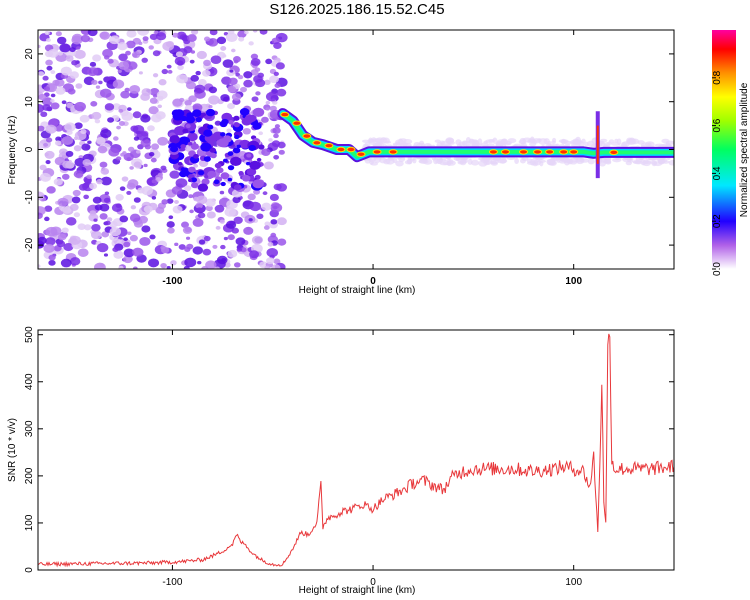 The width and height of the screenshot is (750, 600). What do you see at coordinates (29, 475) in the screenshot?
I see `snr-ytick-label: 200` at bounding box center [29, 475].